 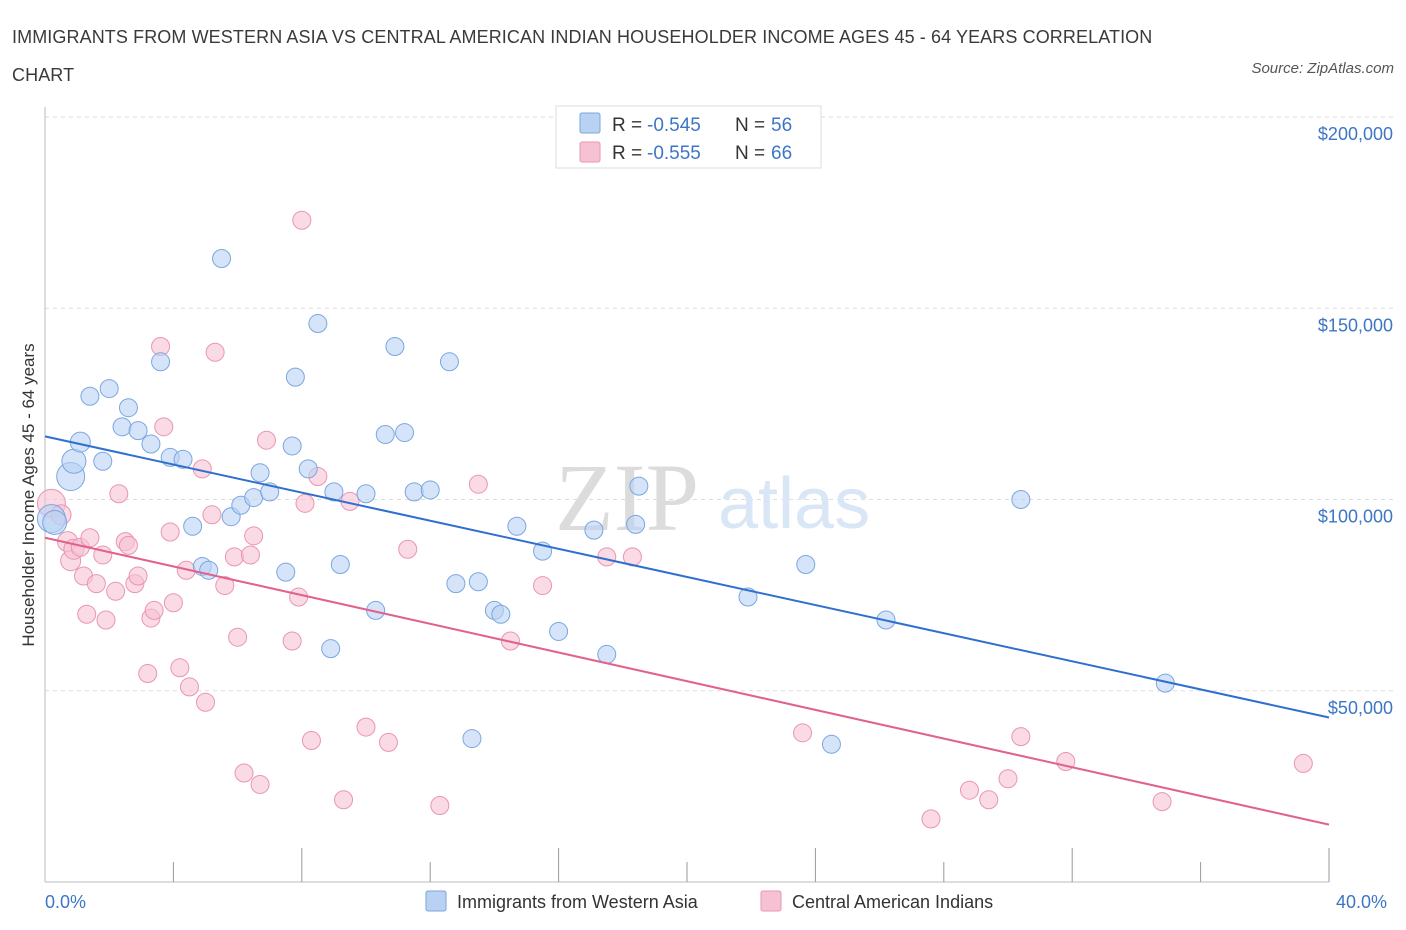 I want to click on y-tick-labels: $50,000 $100,000 $150,000 $200,000, so click(x=1355, y=421).